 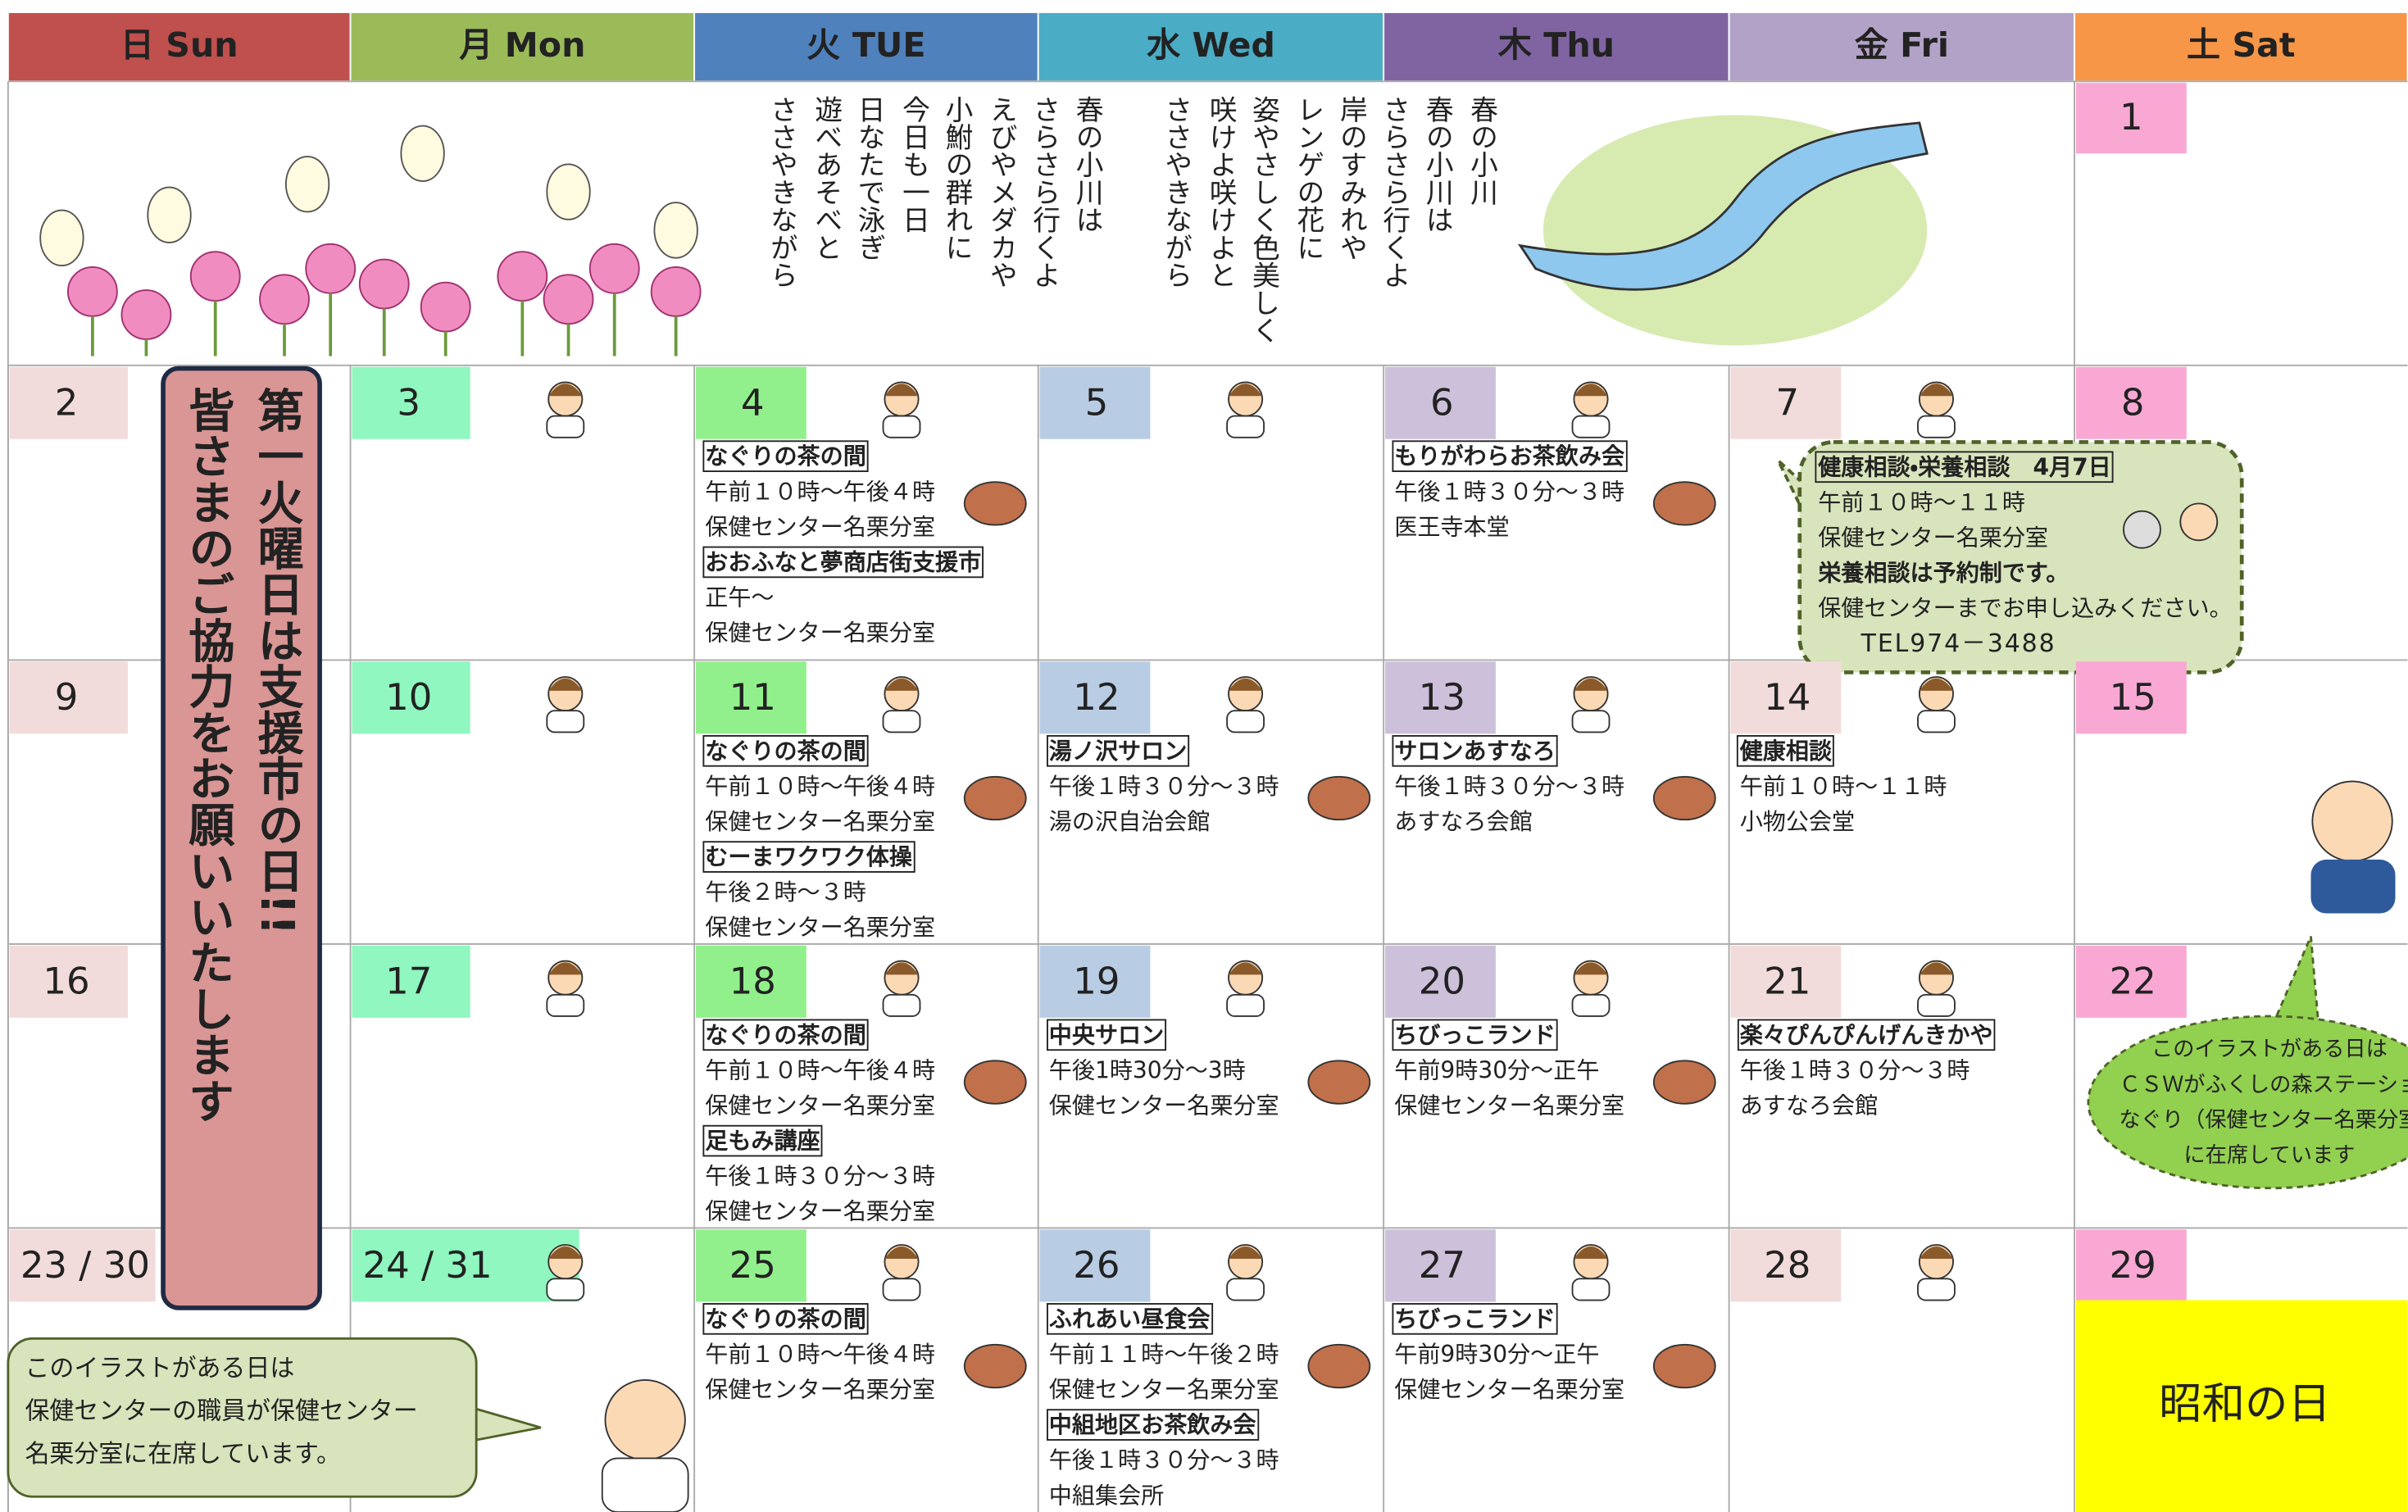 What do you see at coordinates (1843, 787) in the screenshot?
I see `event-line: 午前１０時～１１時` at bounding box center [1843, 787].